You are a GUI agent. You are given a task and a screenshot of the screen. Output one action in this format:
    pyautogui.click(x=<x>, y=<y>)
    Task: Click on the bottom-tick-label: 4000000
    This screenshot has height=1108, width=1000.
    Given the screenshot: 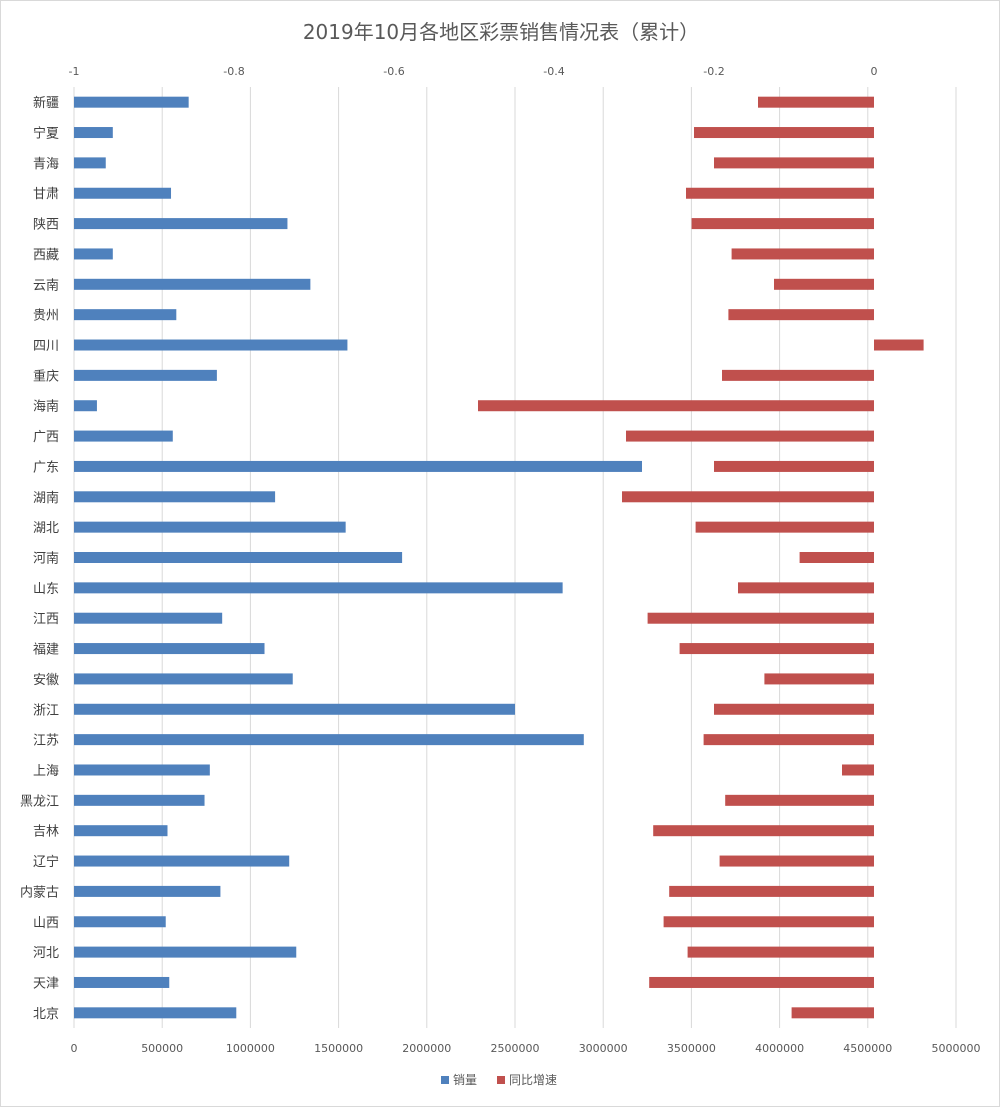 What is the action you would take?
    pyautogui.click(x=779, y=1048)
    